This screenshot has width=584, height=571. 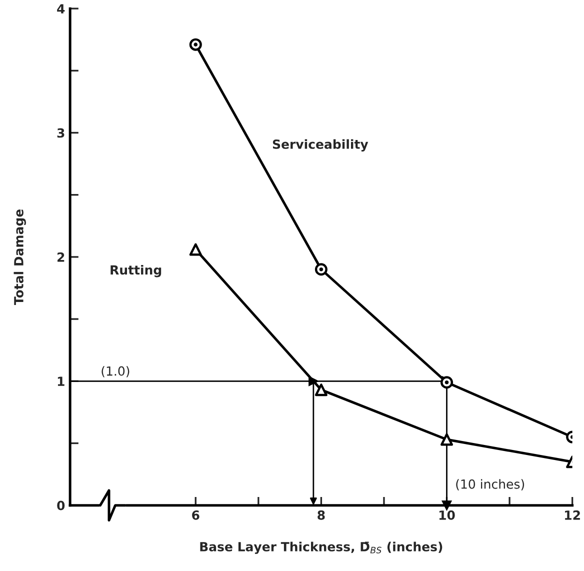 What do you see at coordinates (116, 372) in the screenshot?
I see `ref-line-label: (1.0)` at bounding box center [116, 372].